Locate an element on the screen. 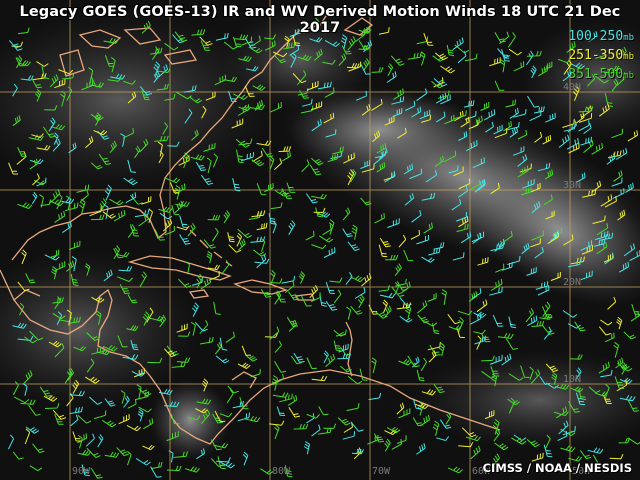  legend-entry-low: 351-500mb is located at coordinates (601, 74).